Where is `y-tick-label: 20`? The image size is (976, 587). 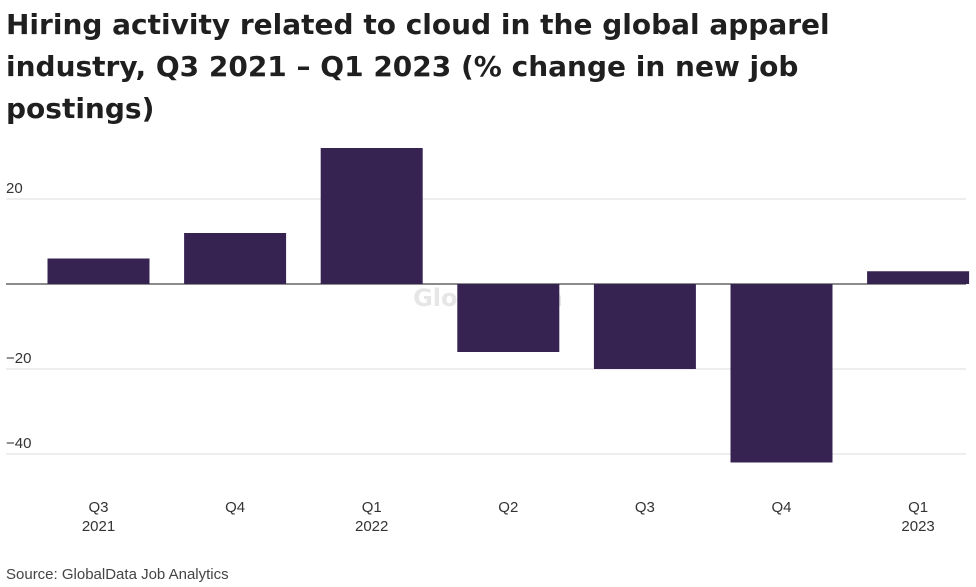
y-tick-label: 20 is located at coordinates (14, 188).